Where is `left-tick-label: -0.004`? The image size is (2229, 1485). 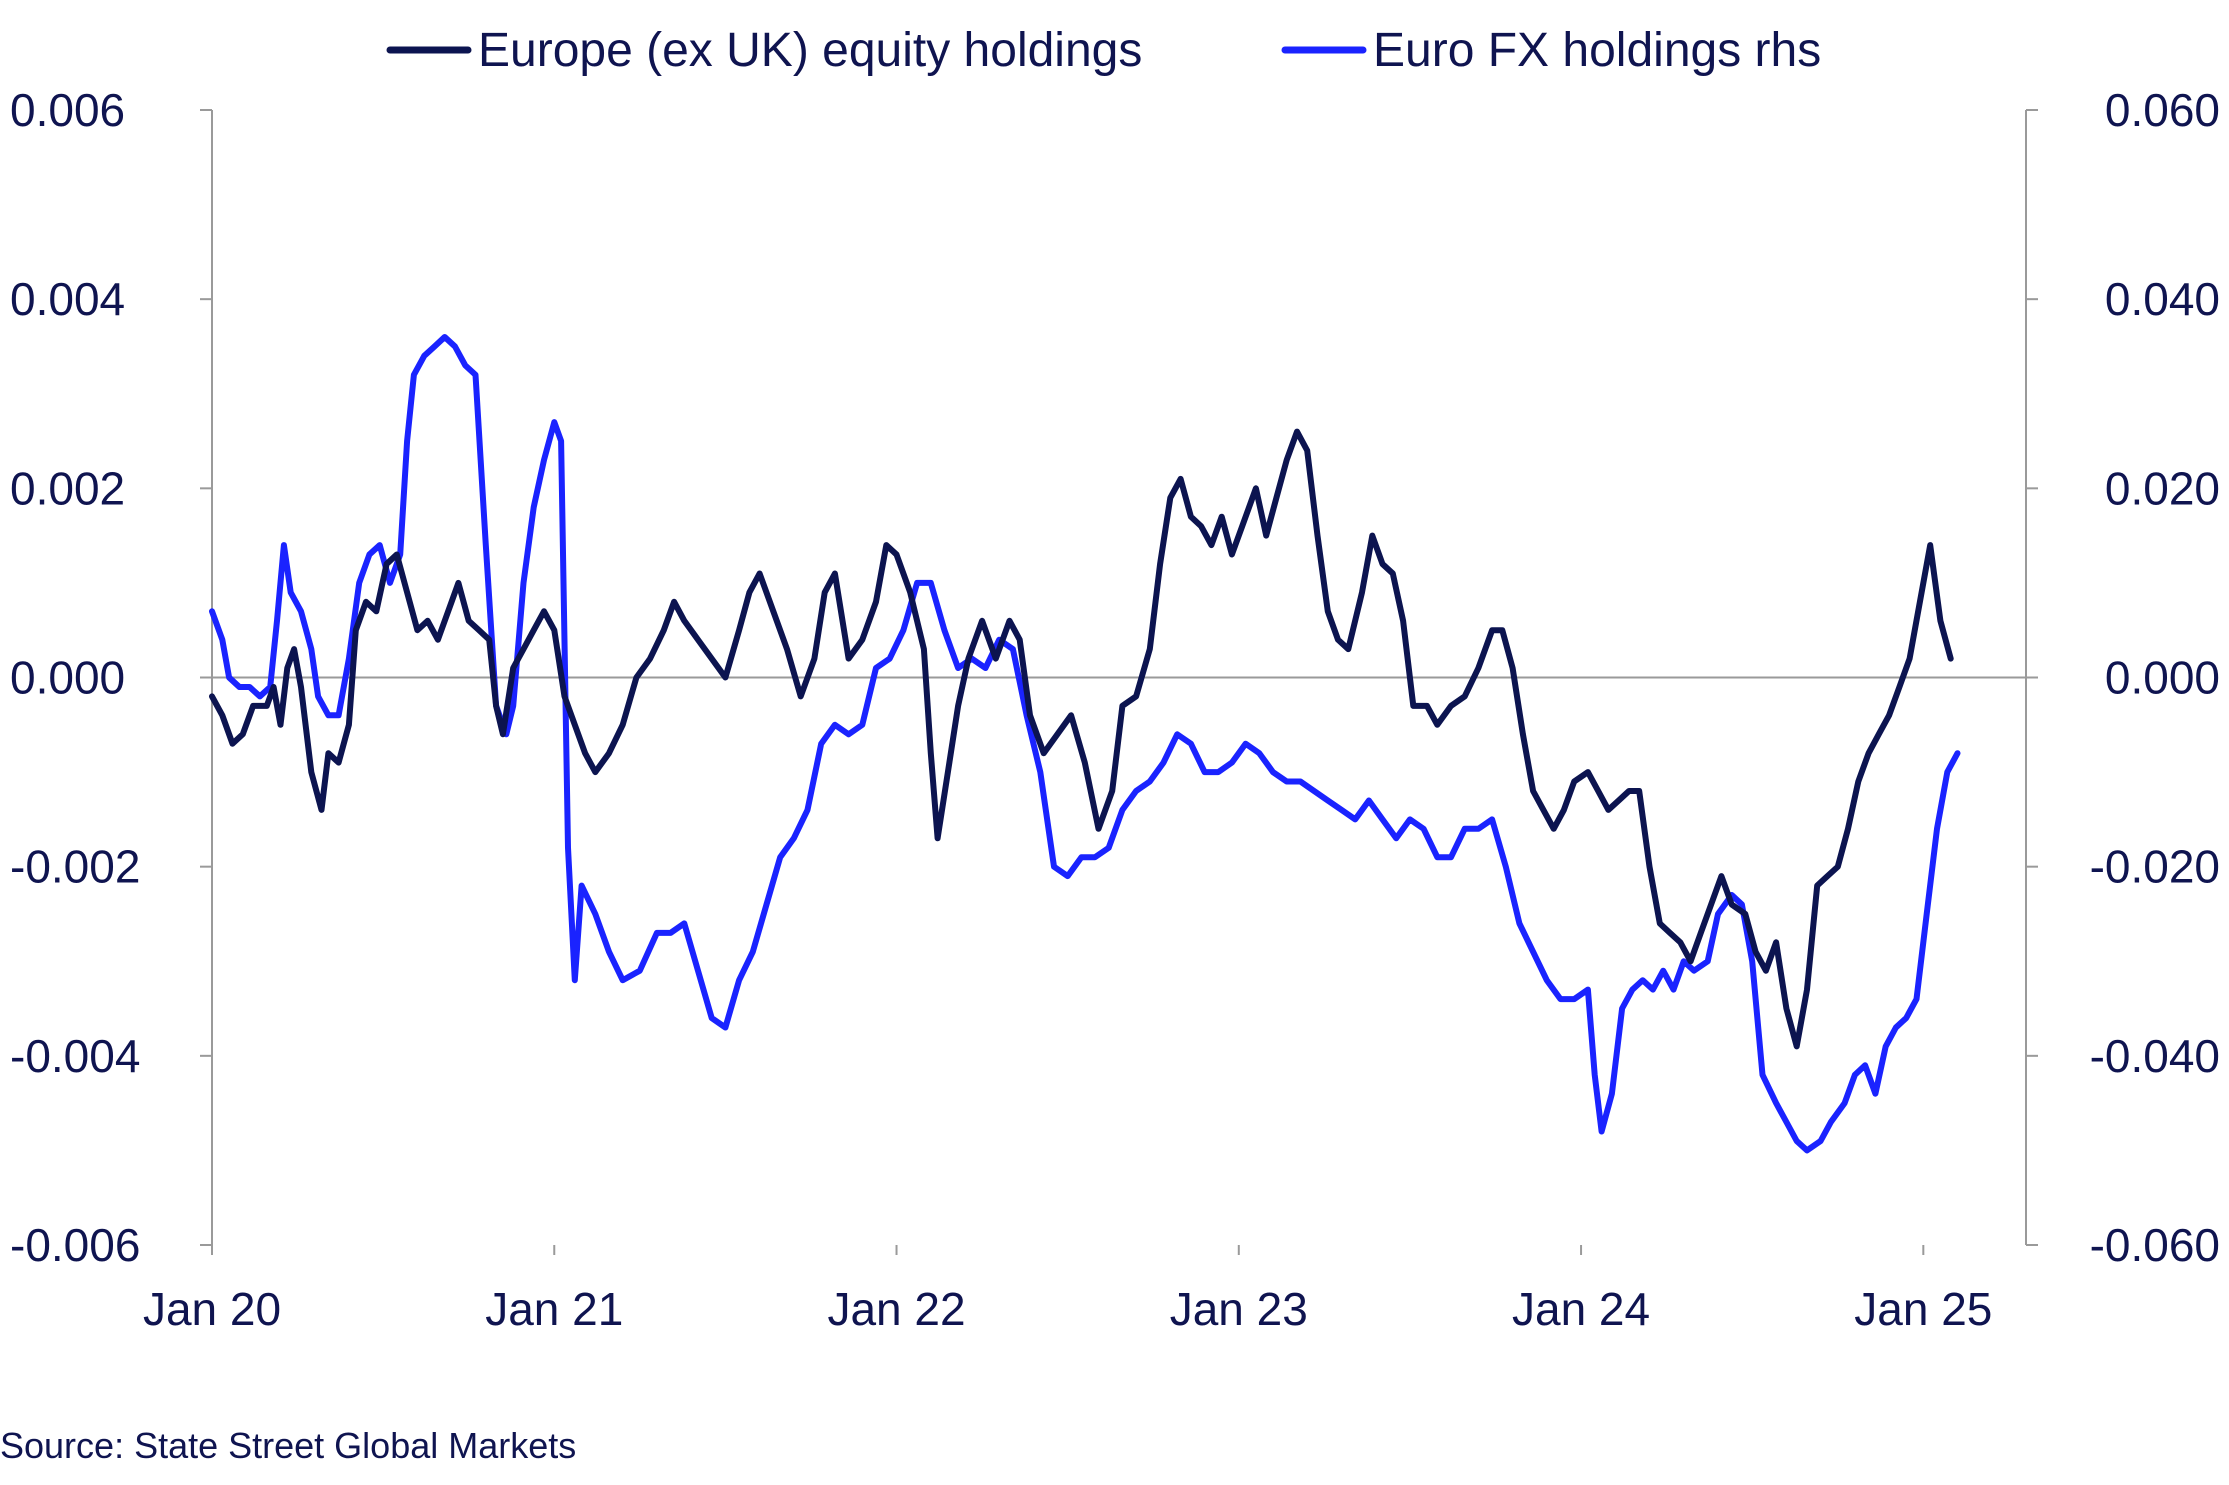
left-tick-label: -0.004 is located at coordinates (75, 1056).